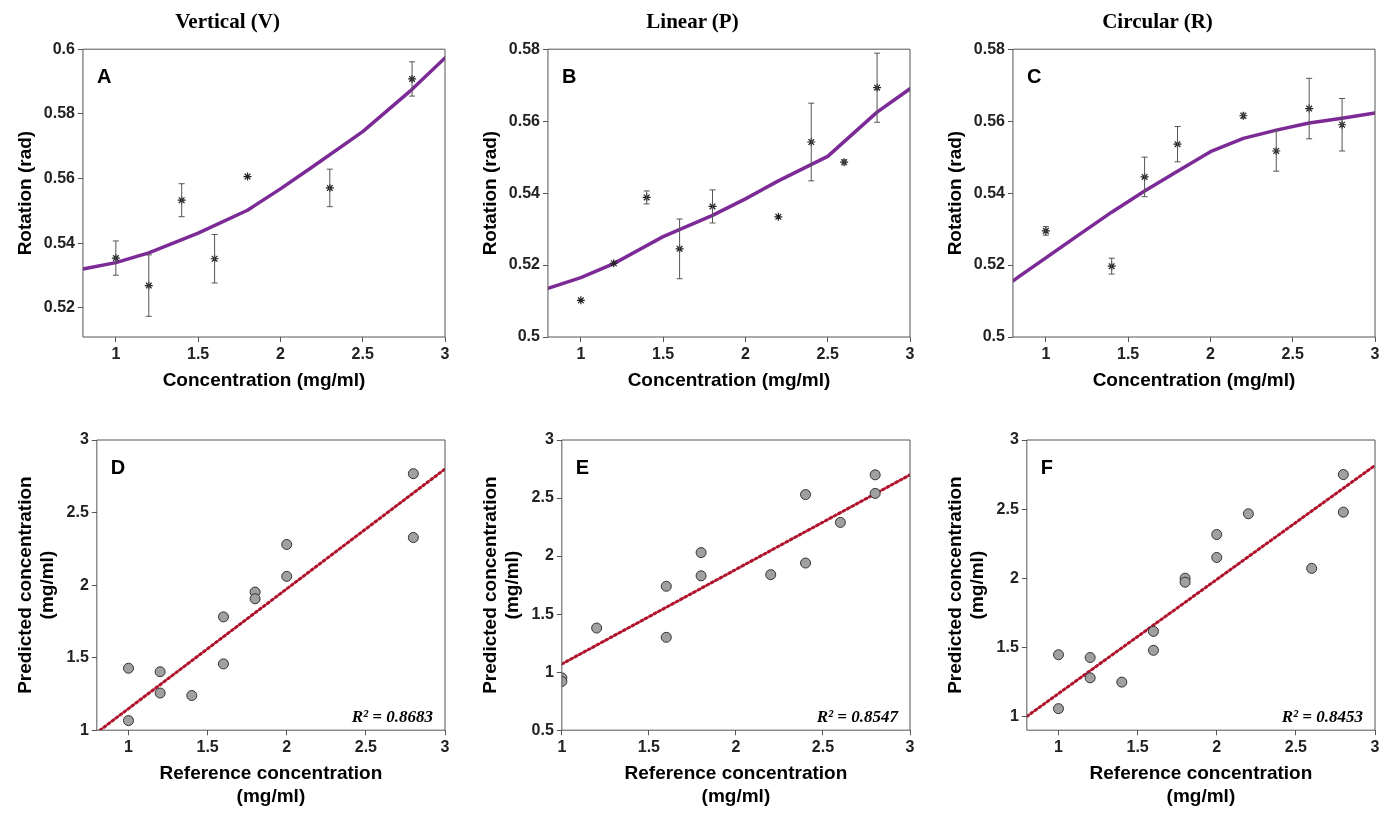 This screenshot has height=816, width=1396. What do you see at coordinates (118, 466) in the screenshot?
I see `annotation: D` at bounding box center [118, 466].